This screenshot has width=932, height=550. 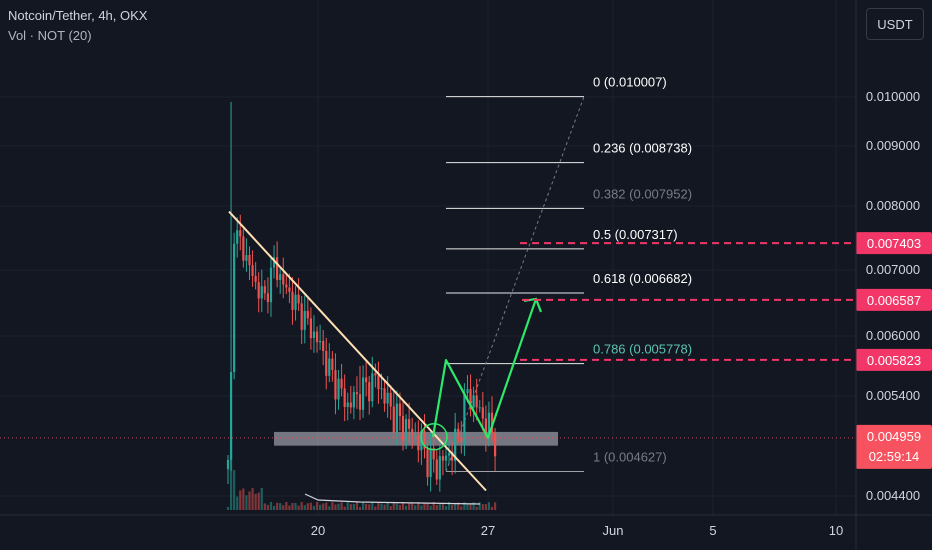 I want to click on target-price-label: 0.006587, so click(x=894, y=300).